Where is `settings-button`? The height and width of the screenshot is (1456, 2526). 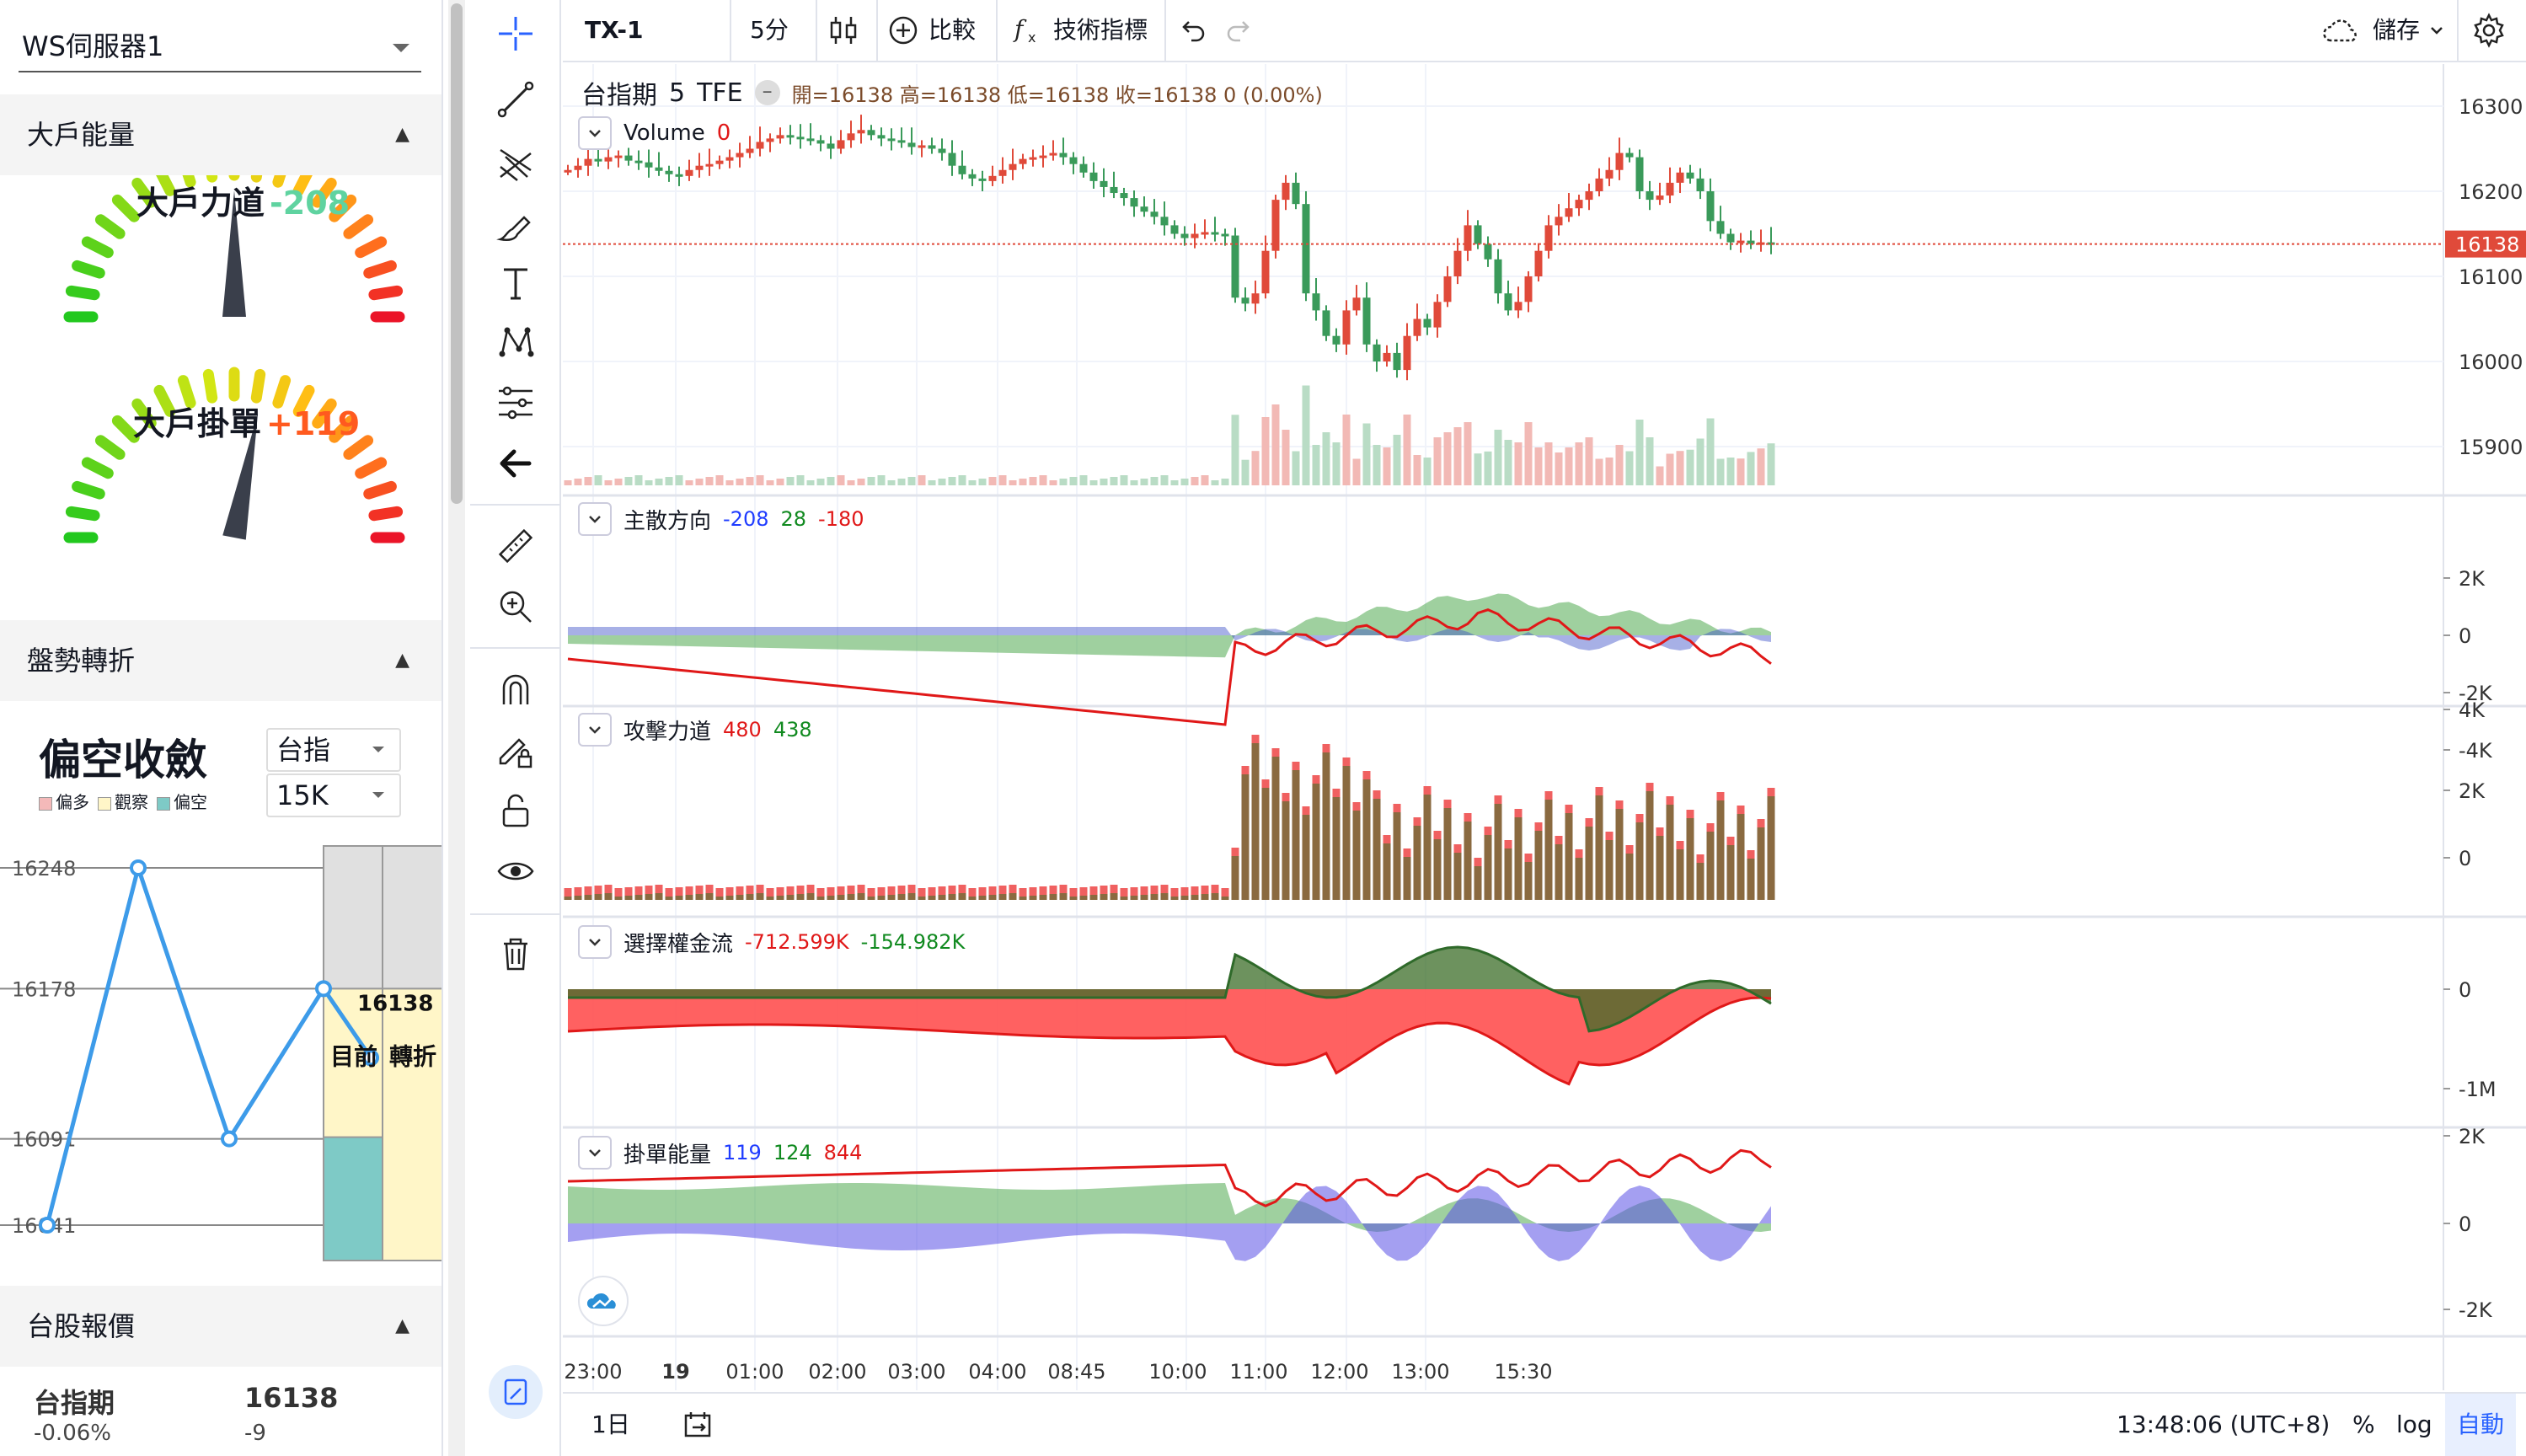 settings-button is located at coordinates (2488, 30).